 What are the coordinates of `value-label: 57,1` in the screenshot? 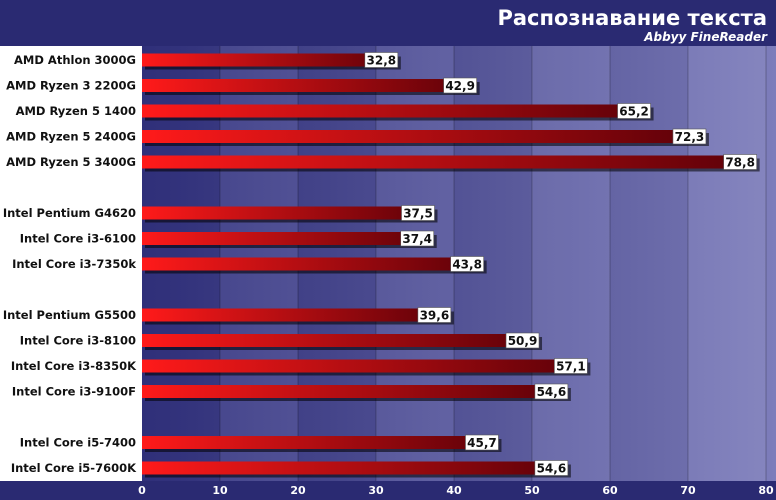 It's located at (571, 367).